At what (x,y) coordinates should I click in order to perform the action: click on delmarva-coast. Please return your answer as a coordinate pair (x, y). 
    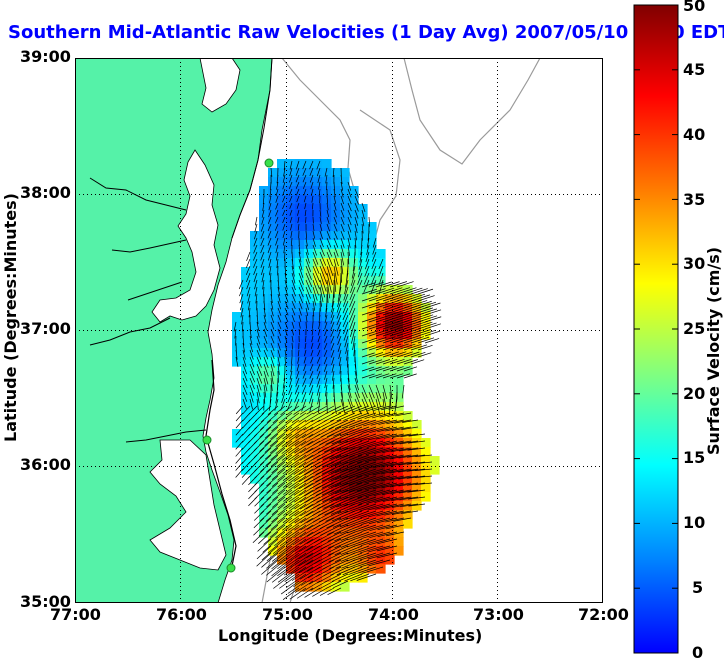
    Looking at the image, I should click on (252, 148).